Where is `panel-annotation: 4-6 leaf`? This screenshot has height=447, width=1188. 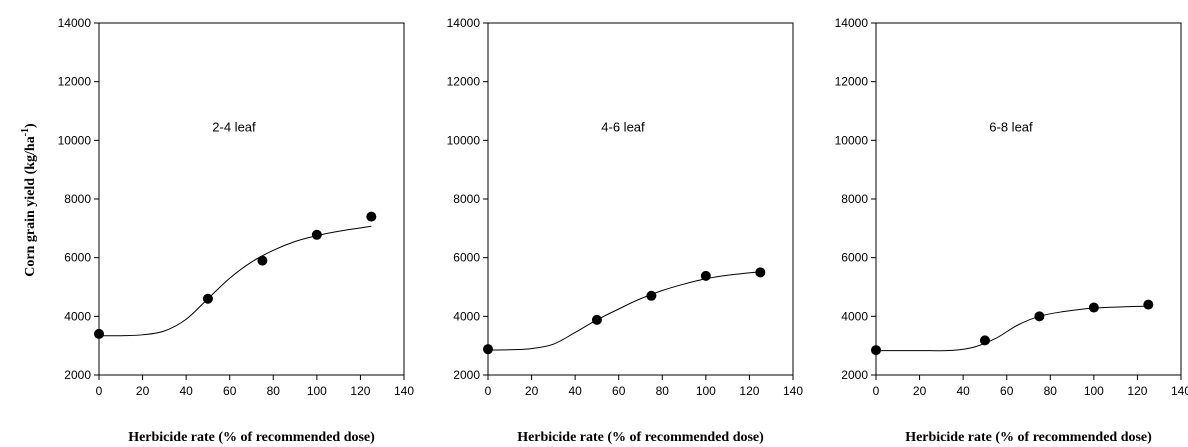
panel-annotation: 4-6 leaf is located at coordinates (623, 127).